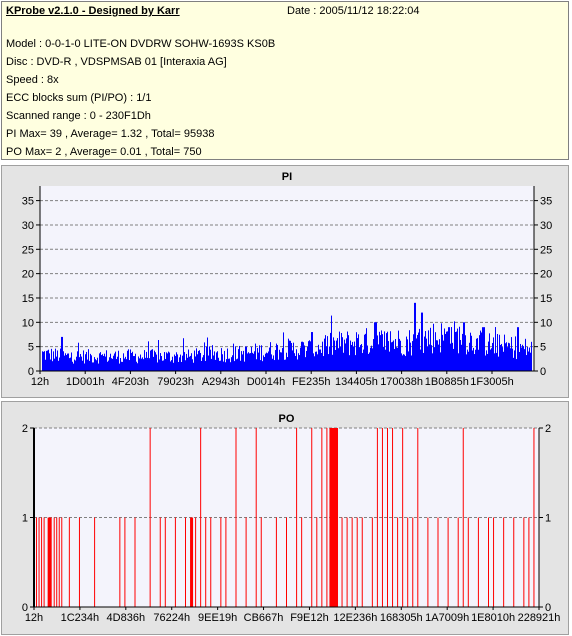  What do you see at coordinates (34, 618) in the screenshot?
I see `x-tick-label: 12h` at bounding box center [34, 618].